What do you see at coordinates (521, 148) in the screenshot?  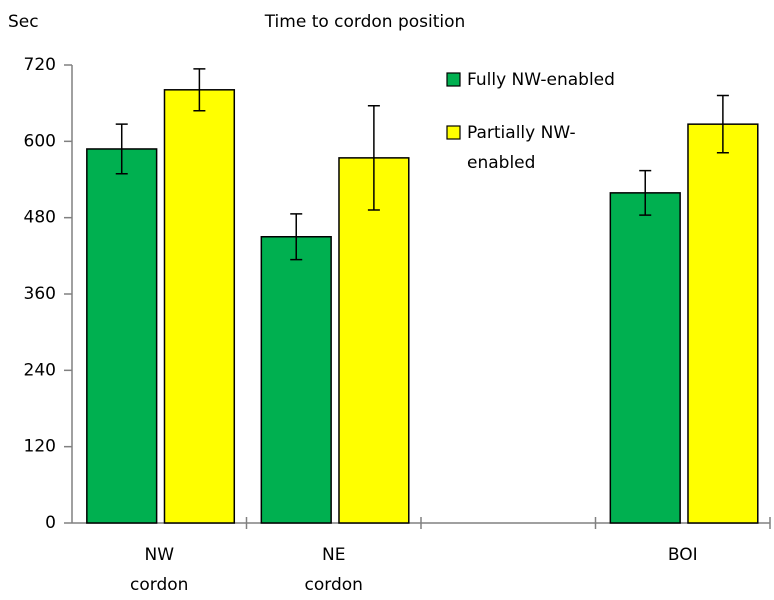 I see `legend-label: Partially NW-enabled` at bounding box center [521, 148].